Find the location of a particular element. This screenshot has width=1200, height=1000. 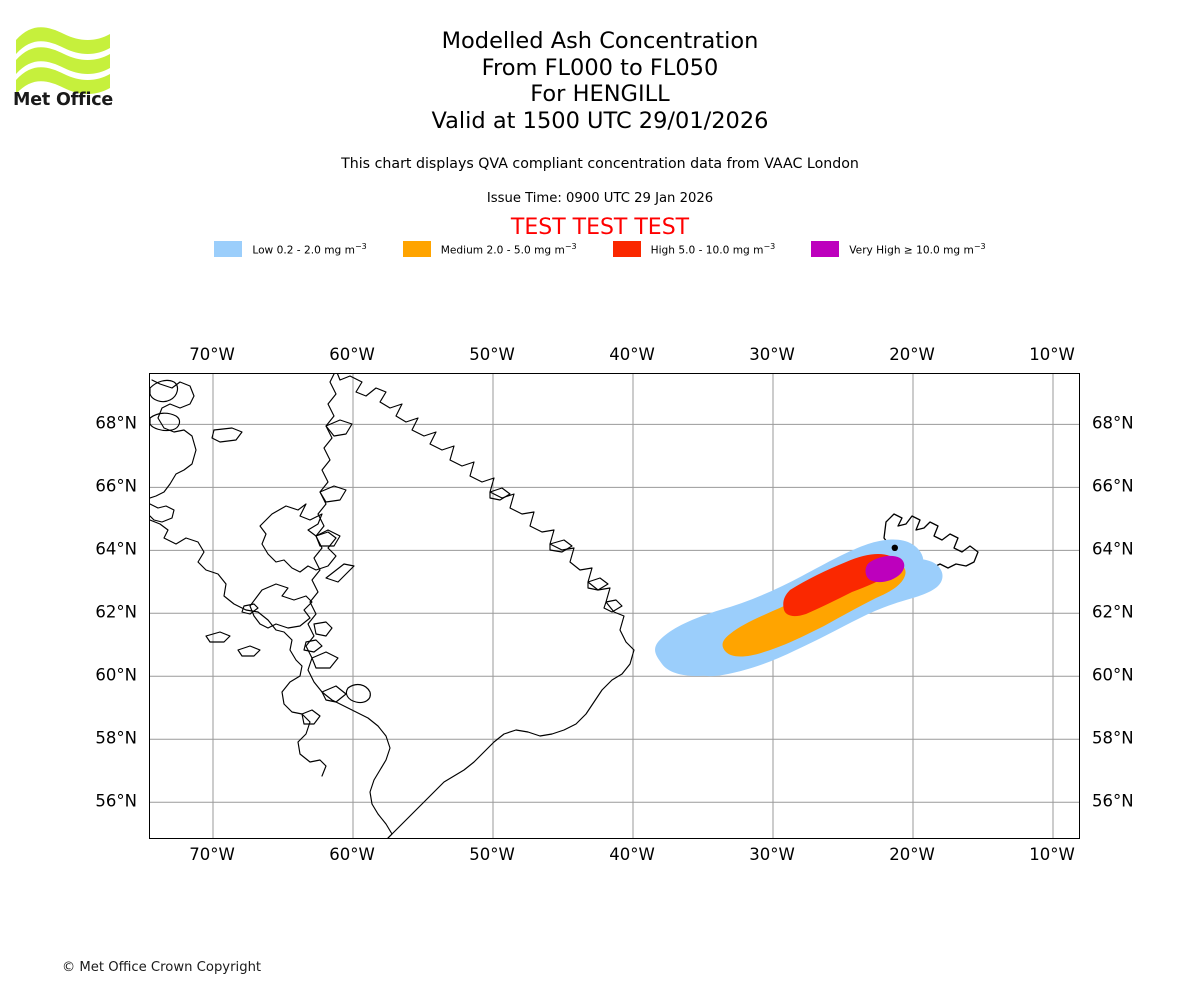

legend-swatch-low is located at coordinates (228, 249).